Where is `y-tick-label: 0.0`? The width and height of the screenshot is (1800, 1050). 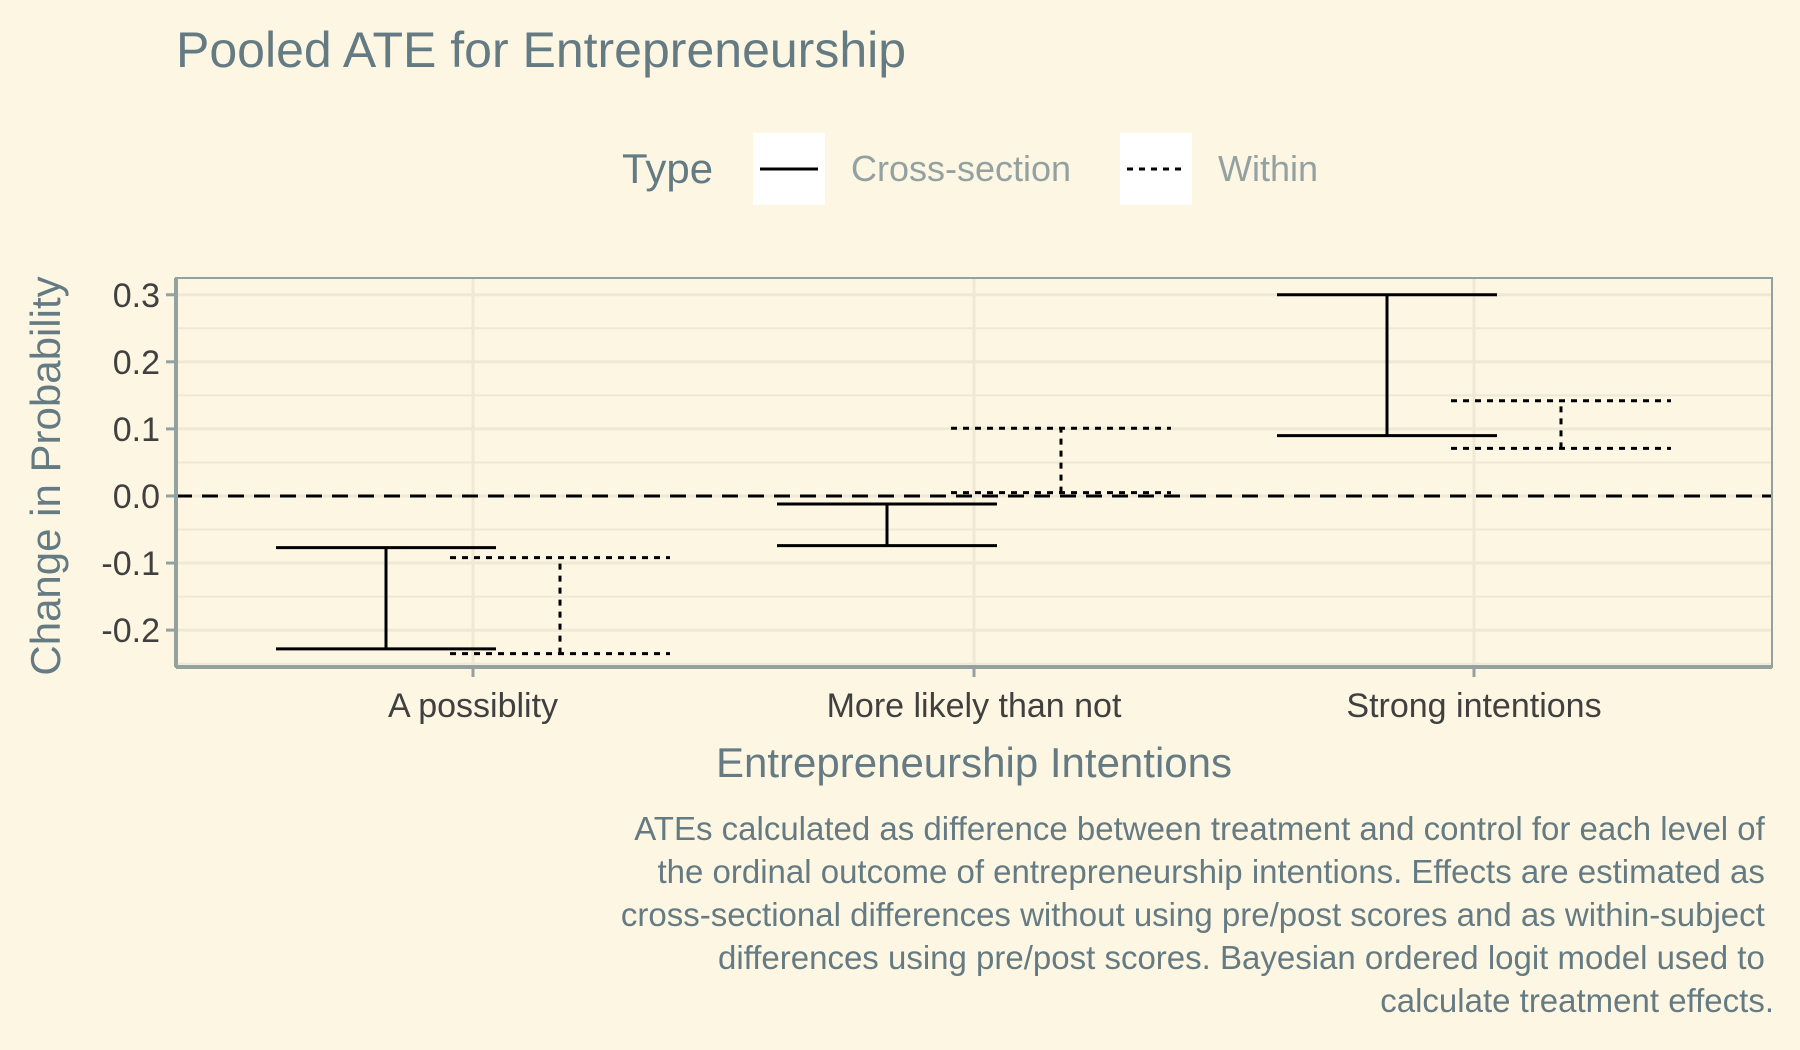 y-tick-label: 0.0 is located at coordinates (136, 497).